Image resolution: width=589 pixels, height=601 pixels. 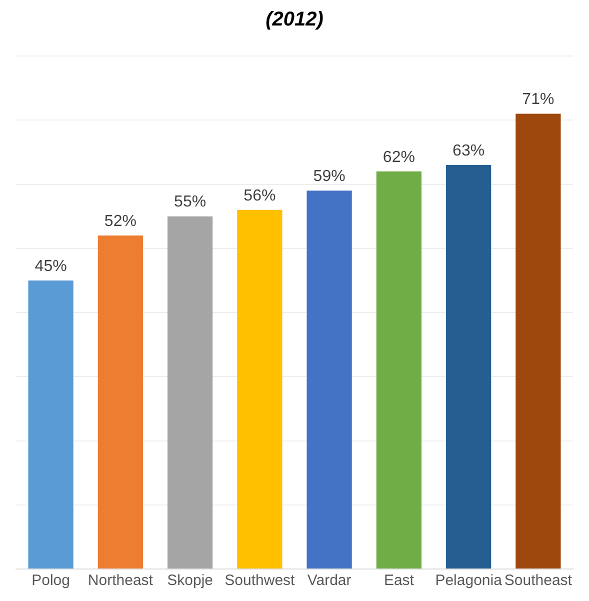 What do you see at coordinates (398, 157) in the screenshot?
I see `data-label: 62%` at bounding box center [398, 157].